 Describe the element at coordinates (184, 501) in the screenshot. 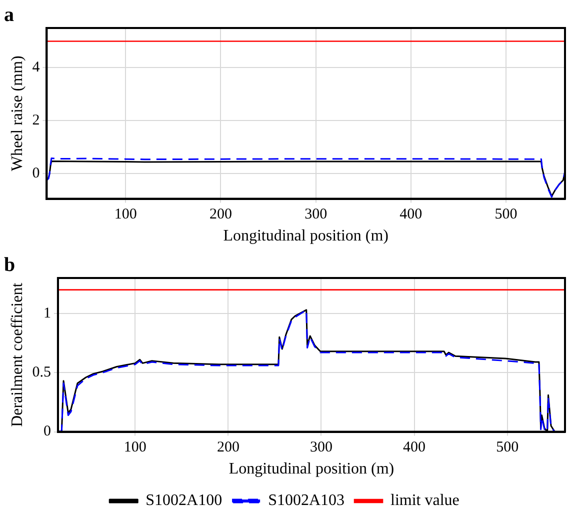

I see `legend-label: S1002A100` at that location.